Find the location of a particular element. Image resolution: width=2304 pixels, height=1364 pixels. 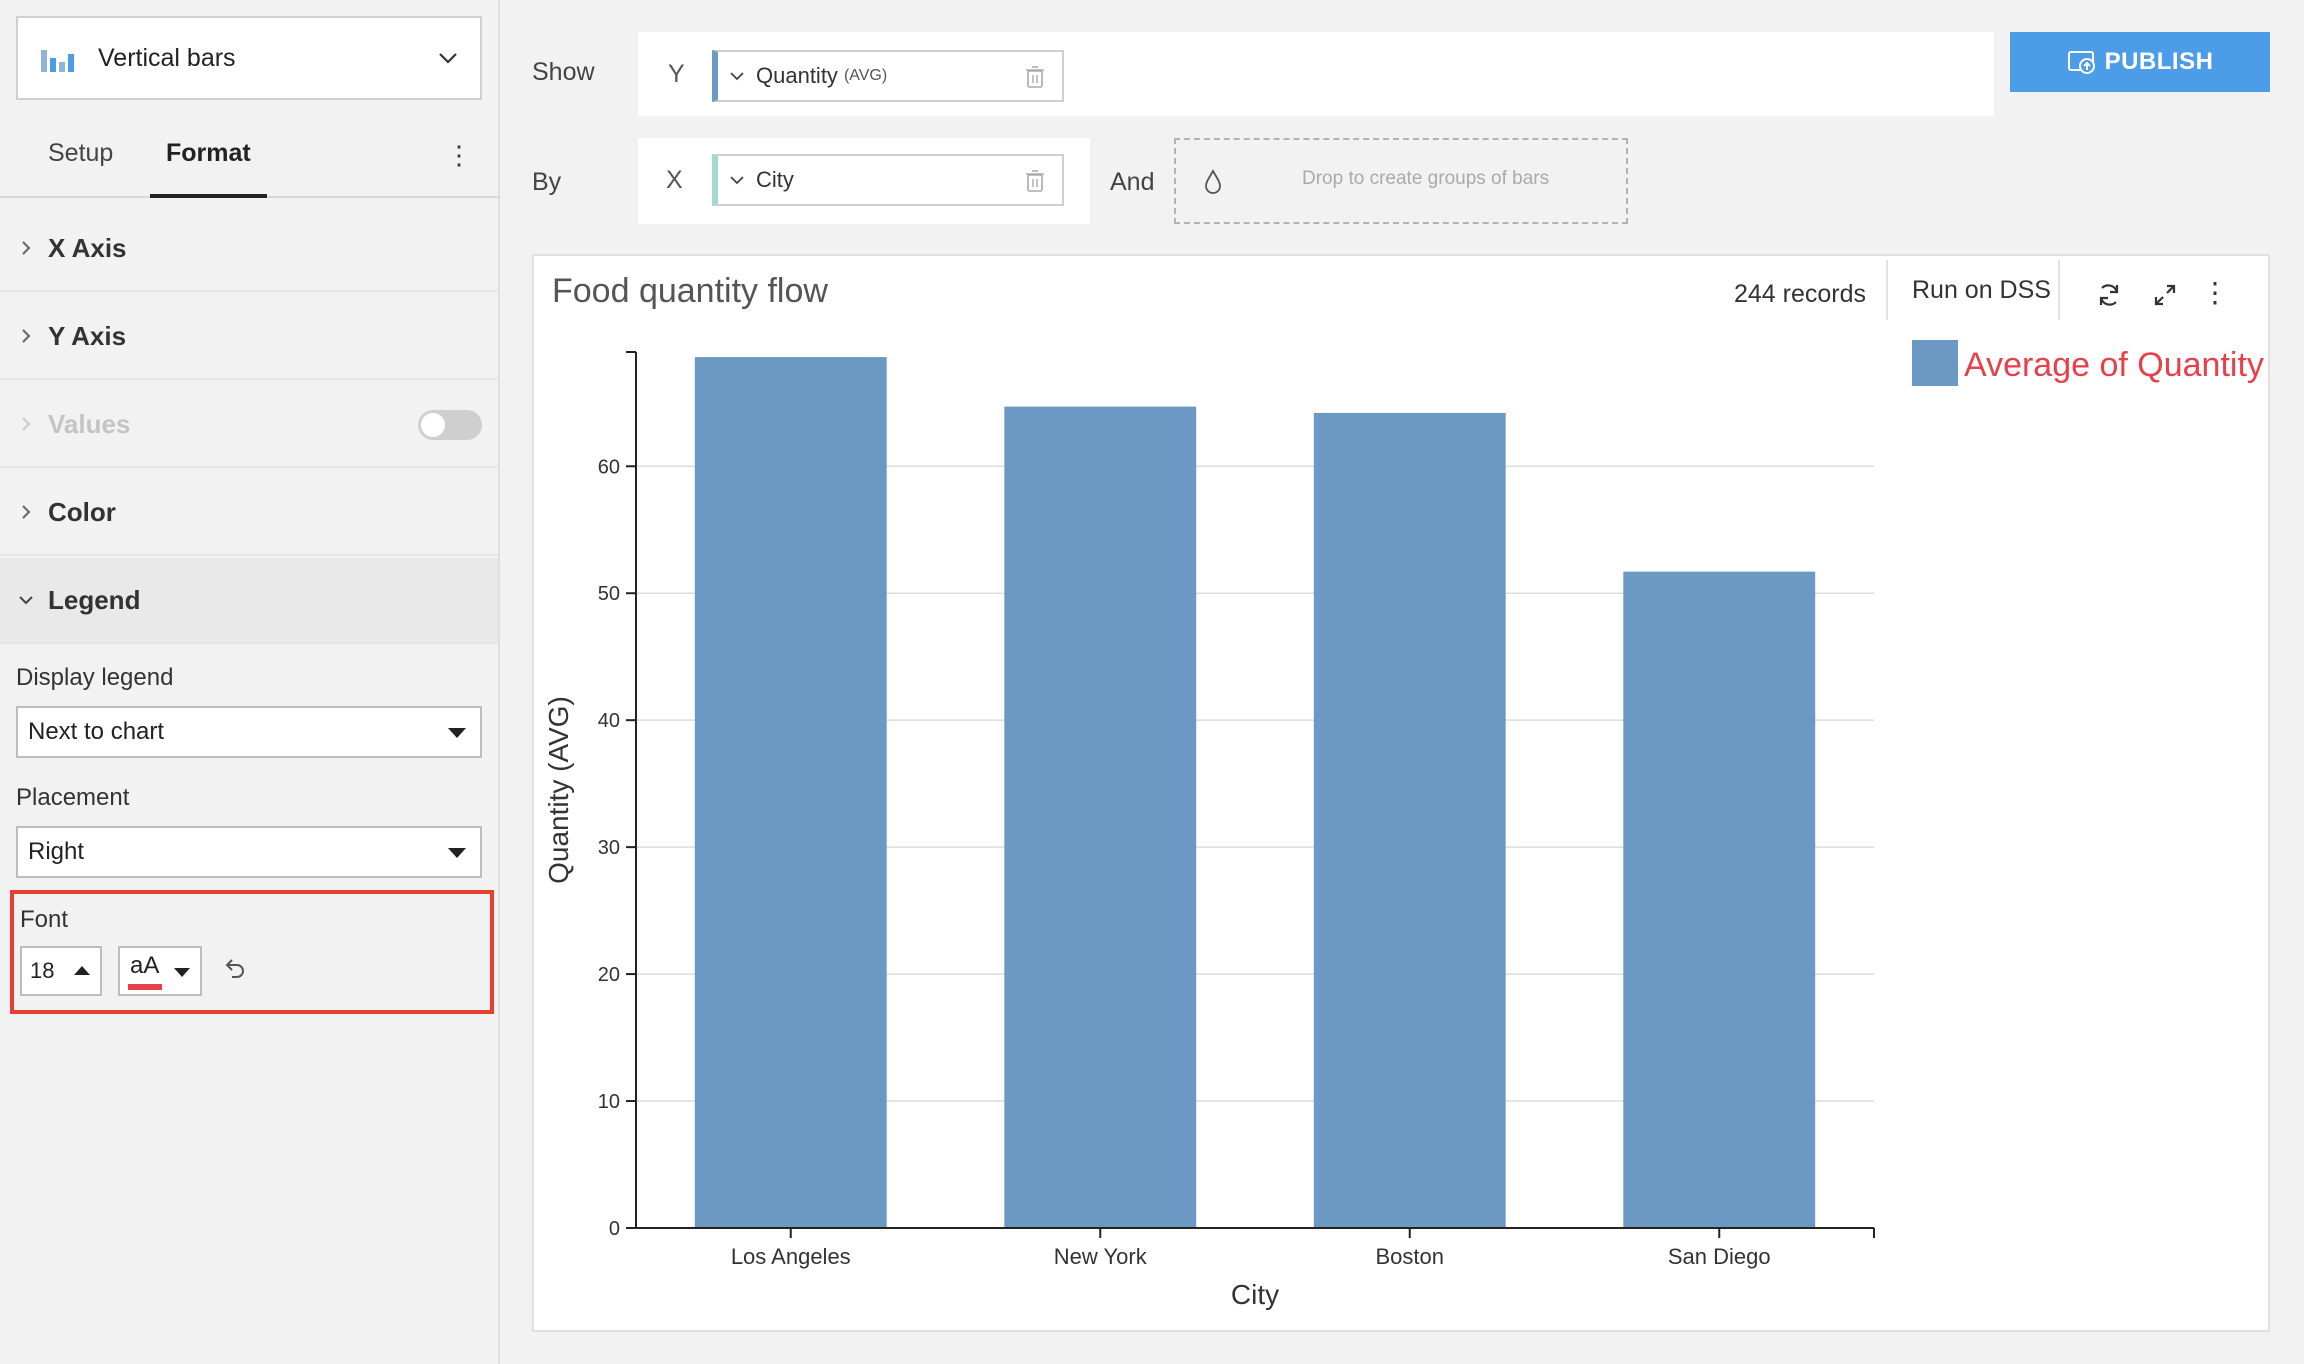

y-tick-label: 50 is located at coordinates (609, 594).